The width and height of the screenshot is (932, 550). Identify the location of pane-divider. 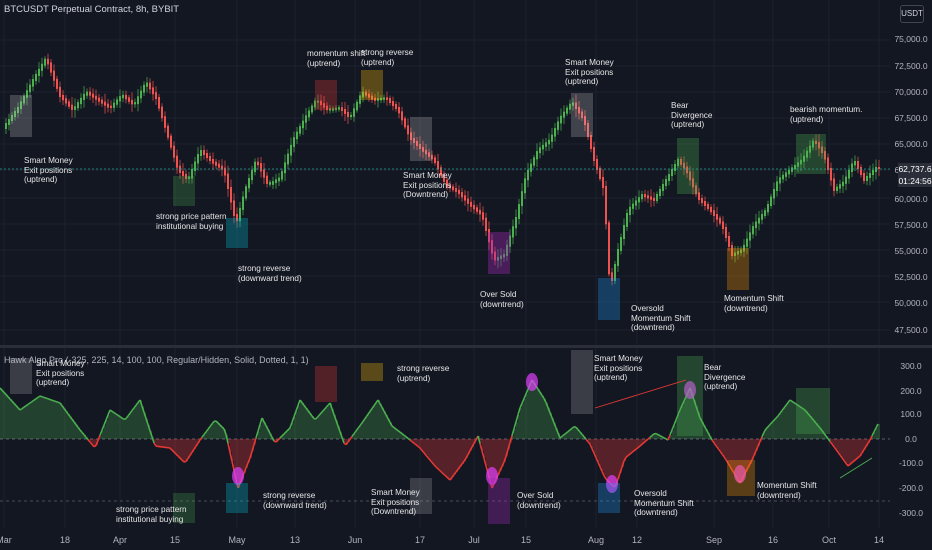
(466, 346).